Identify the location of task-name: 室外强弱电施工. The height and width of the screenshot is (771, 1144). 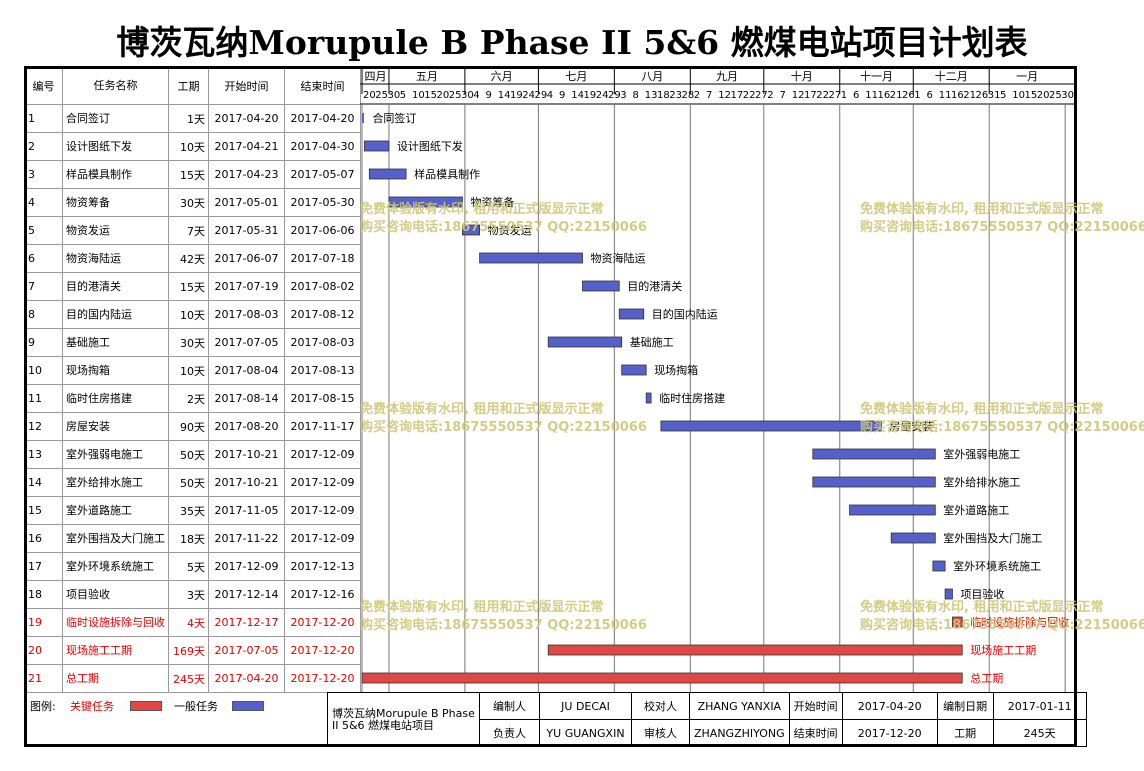
(115, 454).